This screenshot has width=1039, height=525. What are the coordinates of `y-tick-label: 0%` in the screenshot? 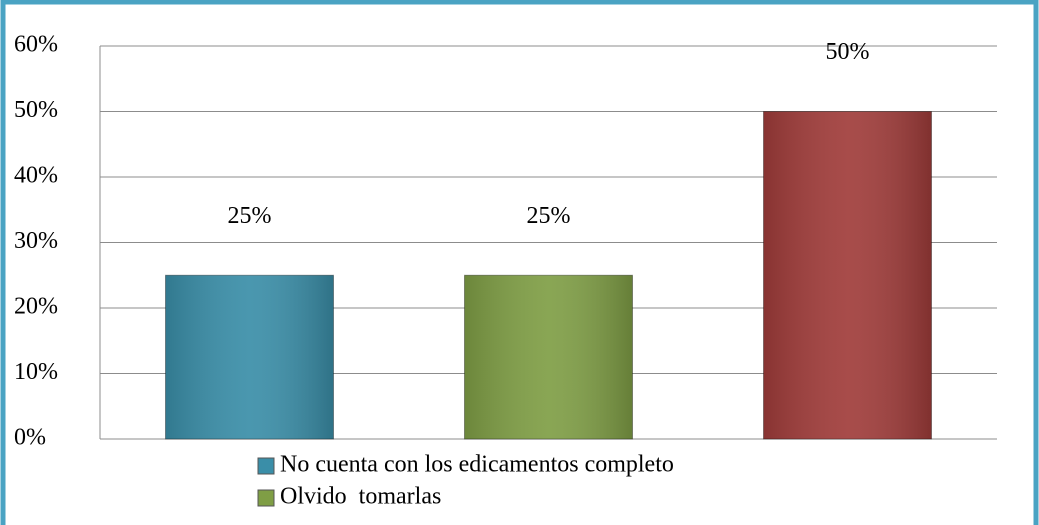 It's located at (30, 438).